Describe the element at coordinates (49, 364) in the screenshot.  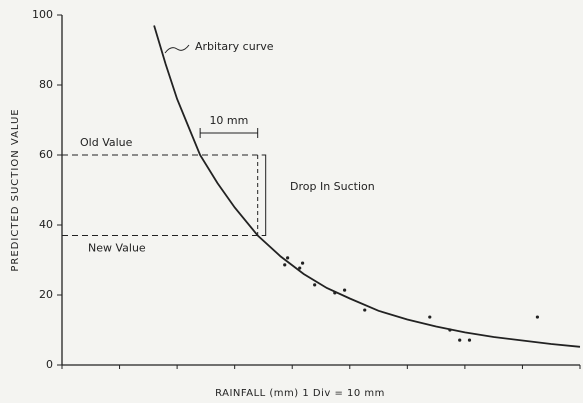
I see `y-tick-label: 0` at that location.